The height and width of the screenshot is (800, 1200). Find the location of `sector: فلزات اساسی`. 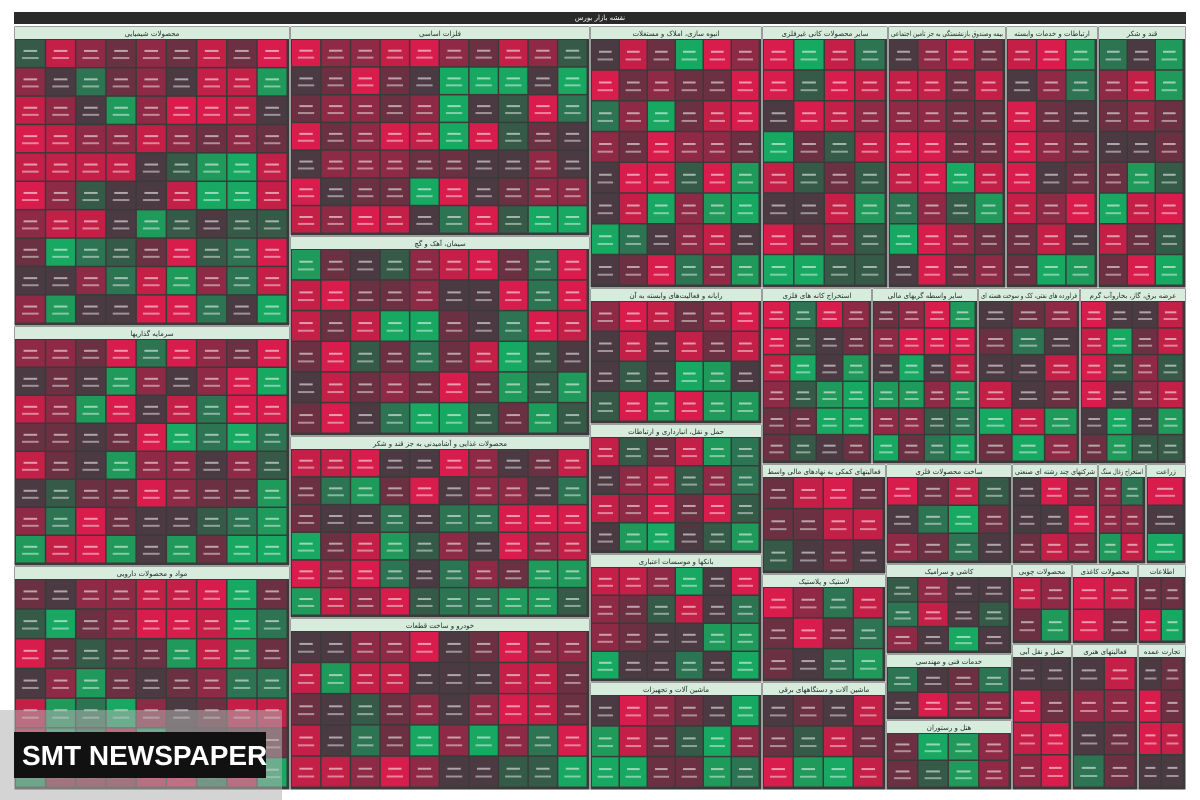

sector: فلزات اساسی is located at coordinates (440, 131).